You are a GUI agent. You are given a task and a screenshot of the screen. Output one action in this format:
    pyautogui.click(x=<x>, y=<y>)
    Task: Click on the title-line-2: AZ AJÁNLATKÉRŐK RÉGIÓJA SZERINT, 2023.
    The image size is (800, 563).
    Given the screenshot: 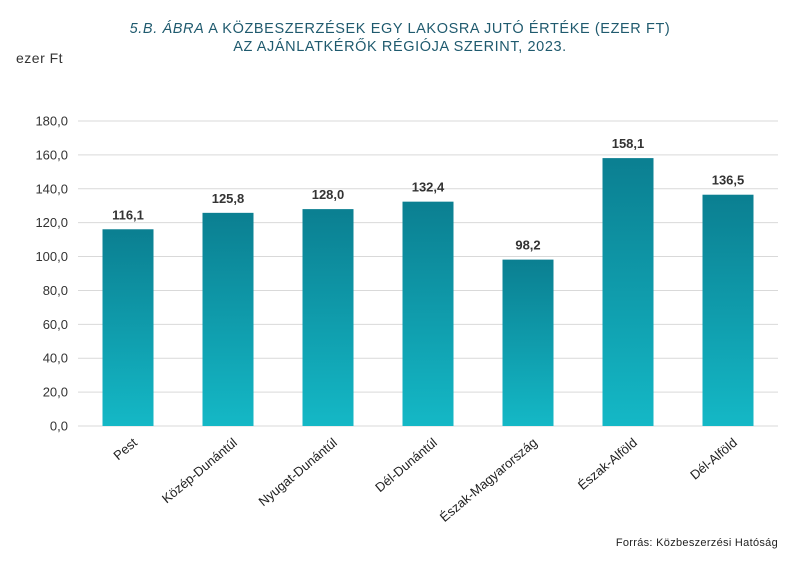 What is the action you would take?
    pyautogui.click(x=400, y=47)
    